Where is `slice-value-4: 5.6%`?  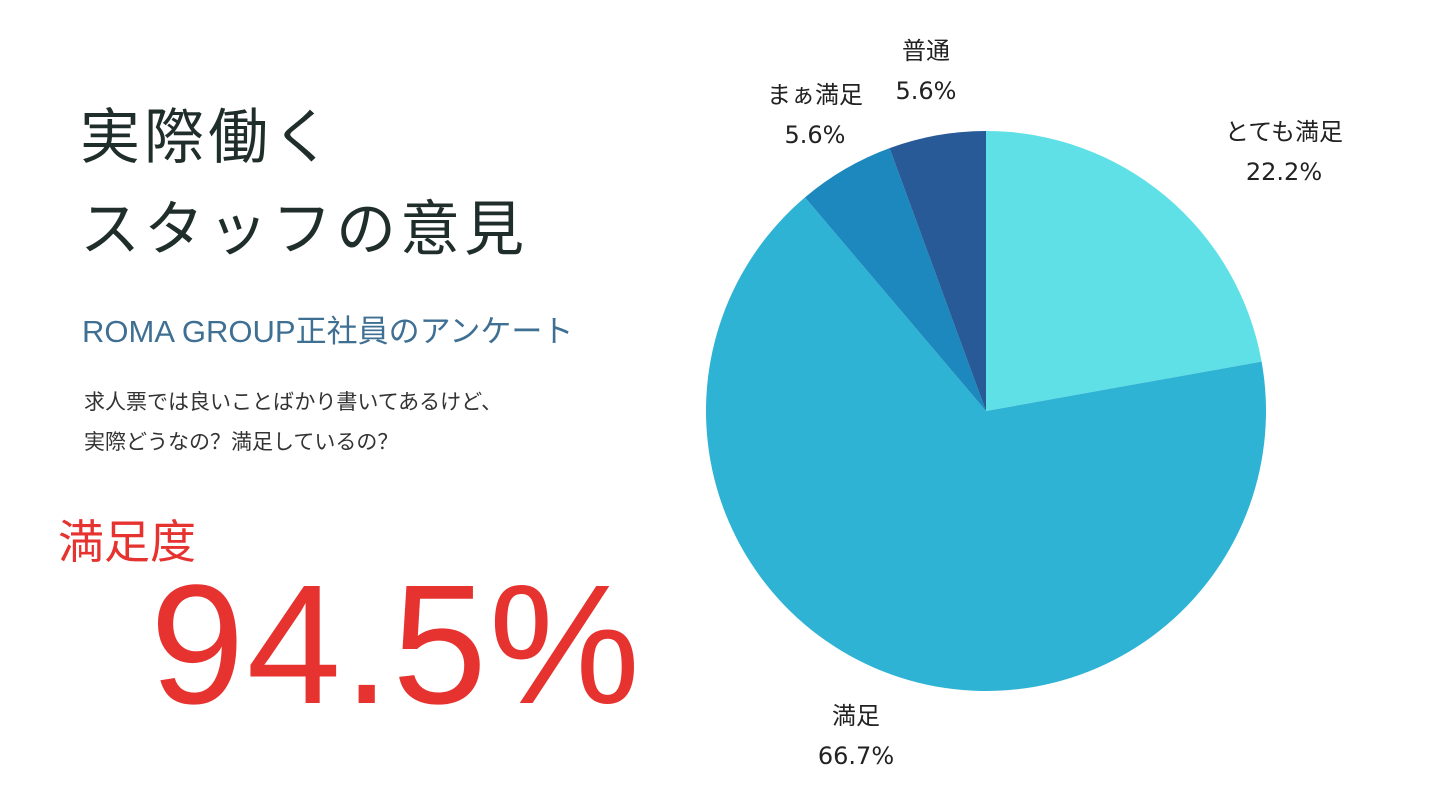
slice-value-4: 5.6% is located at coordinates (926, 91).